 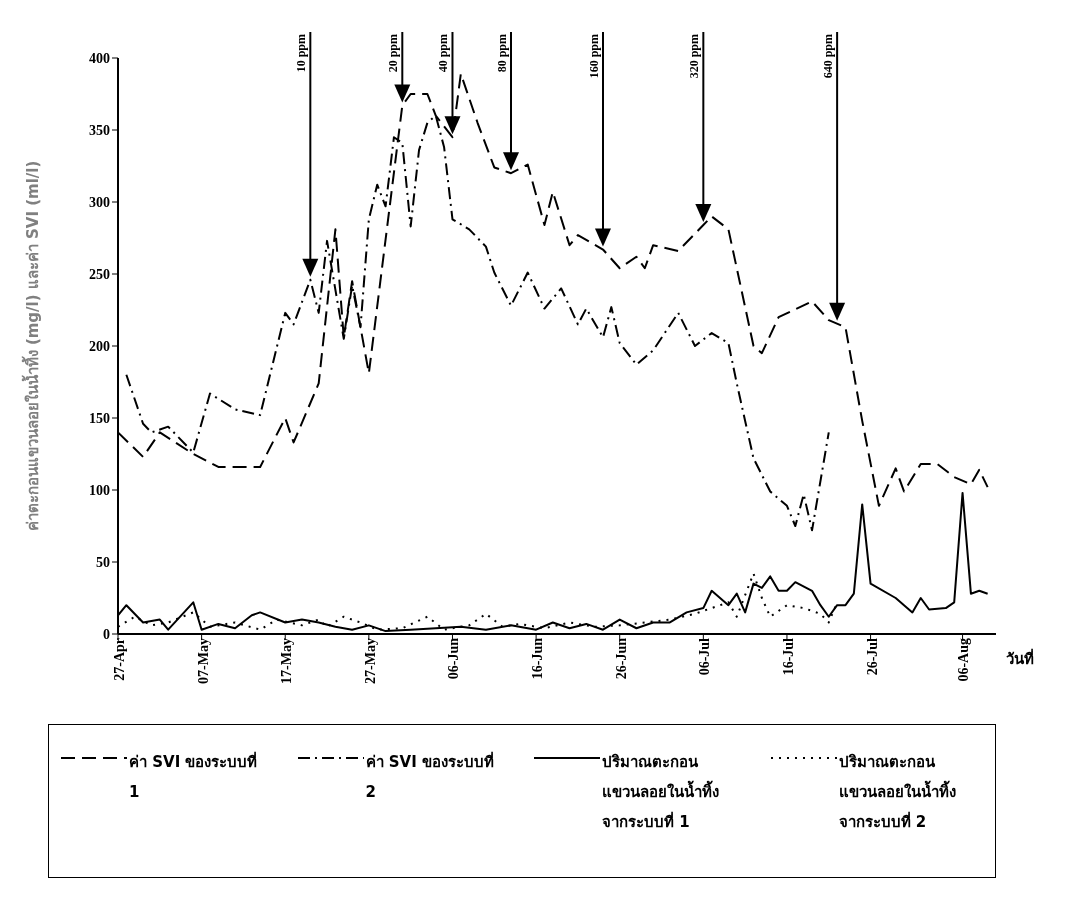 What do you see at coordinates (99, 274) in the screenshot?
I see `y-tick-label: 250` at bounding box center [99, 274].